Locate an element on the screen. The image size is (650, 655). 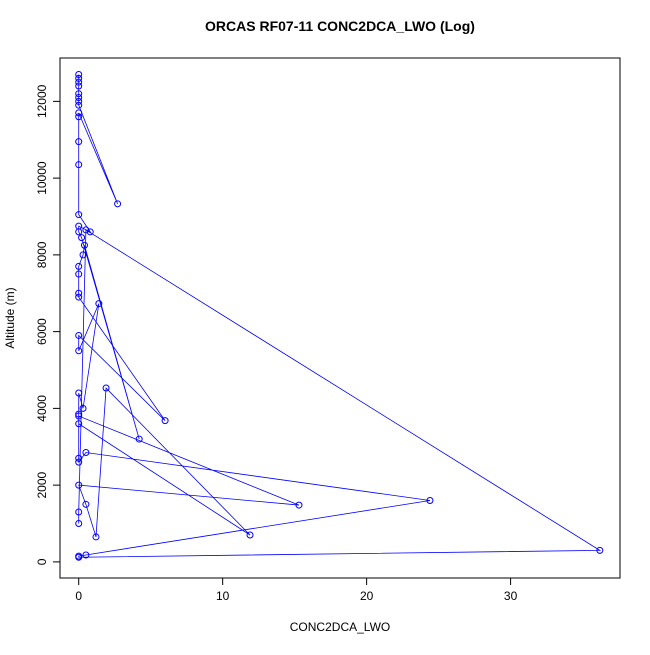
x-axis-label: CONC2DCA_LWO is located at coordinates (340, 627).